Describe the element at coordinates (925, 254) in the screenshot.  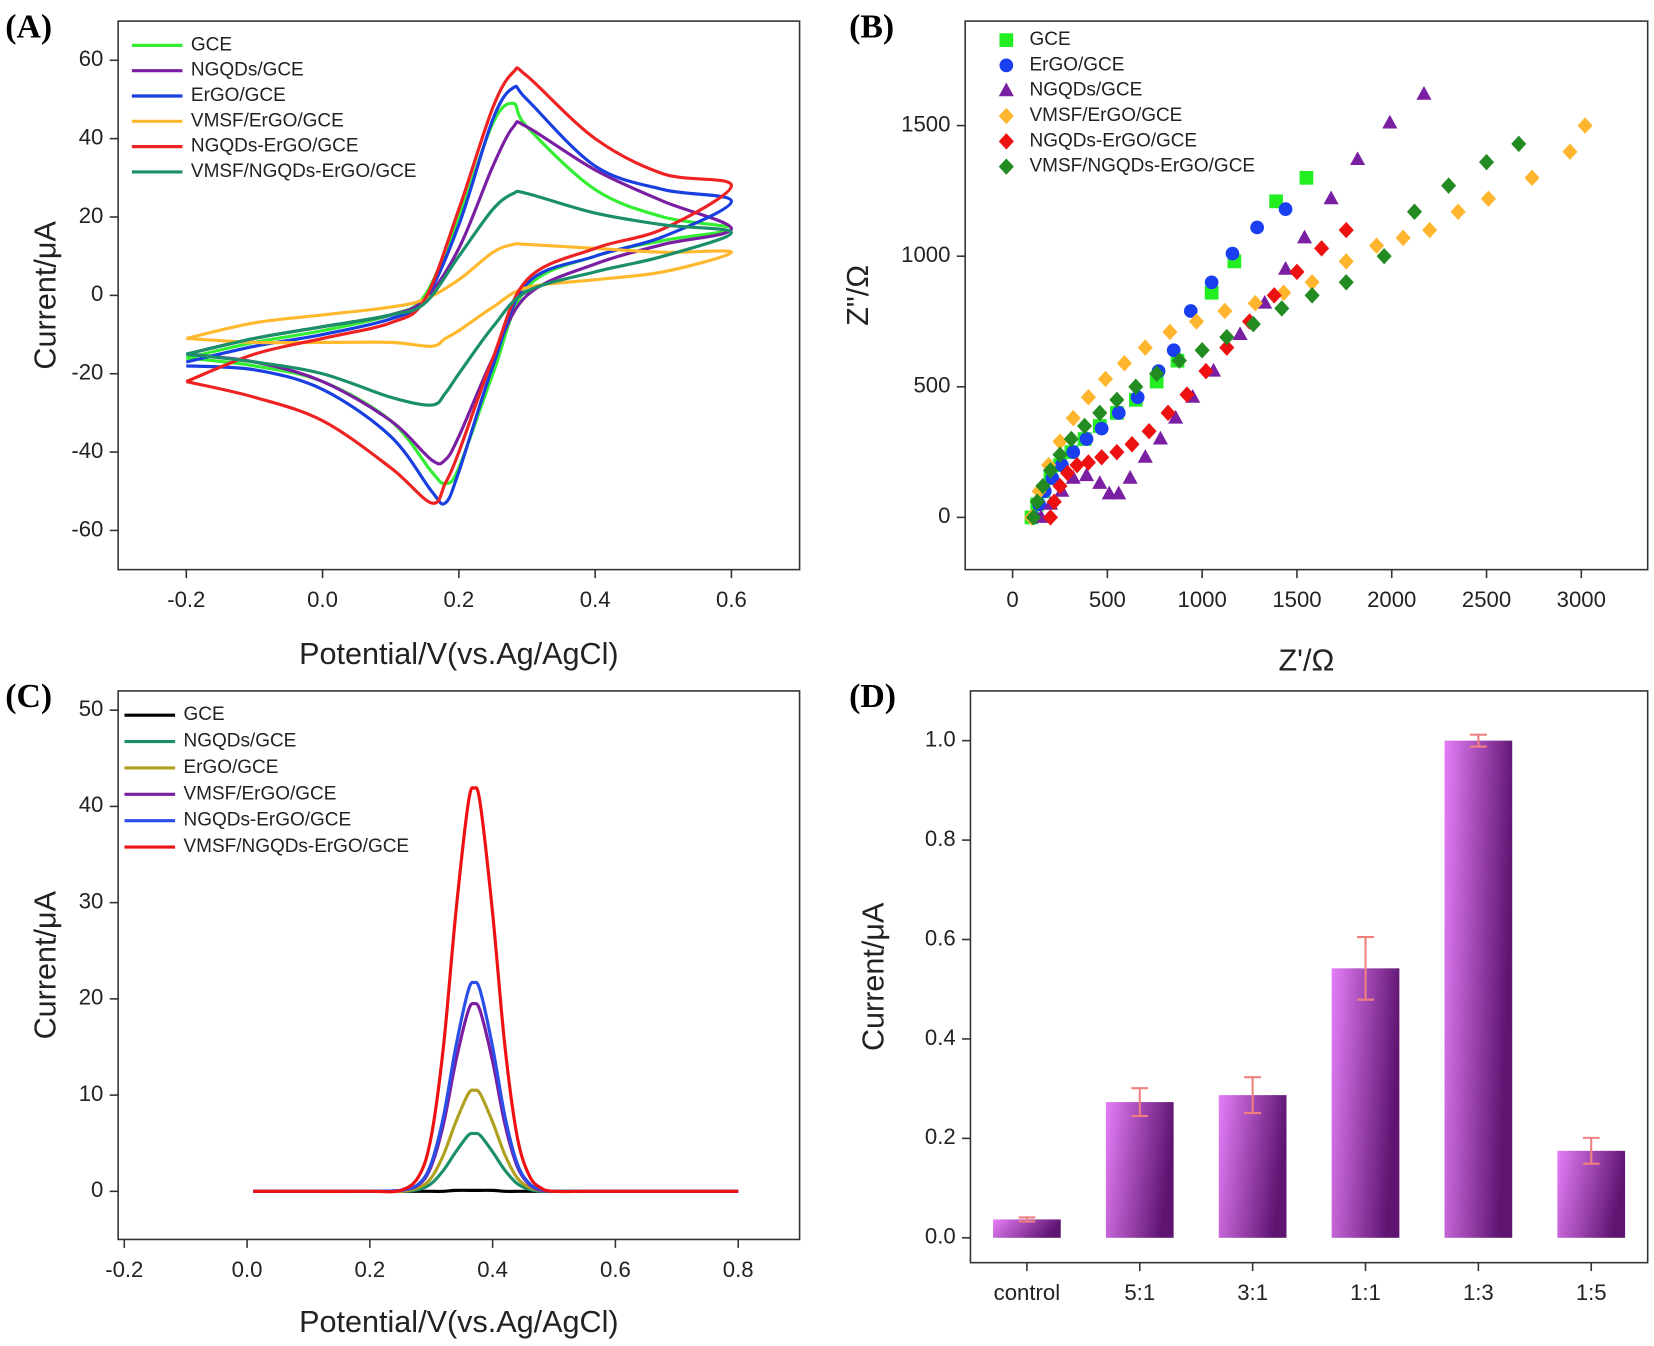
I see `y-tick-label: 1000` at that location.